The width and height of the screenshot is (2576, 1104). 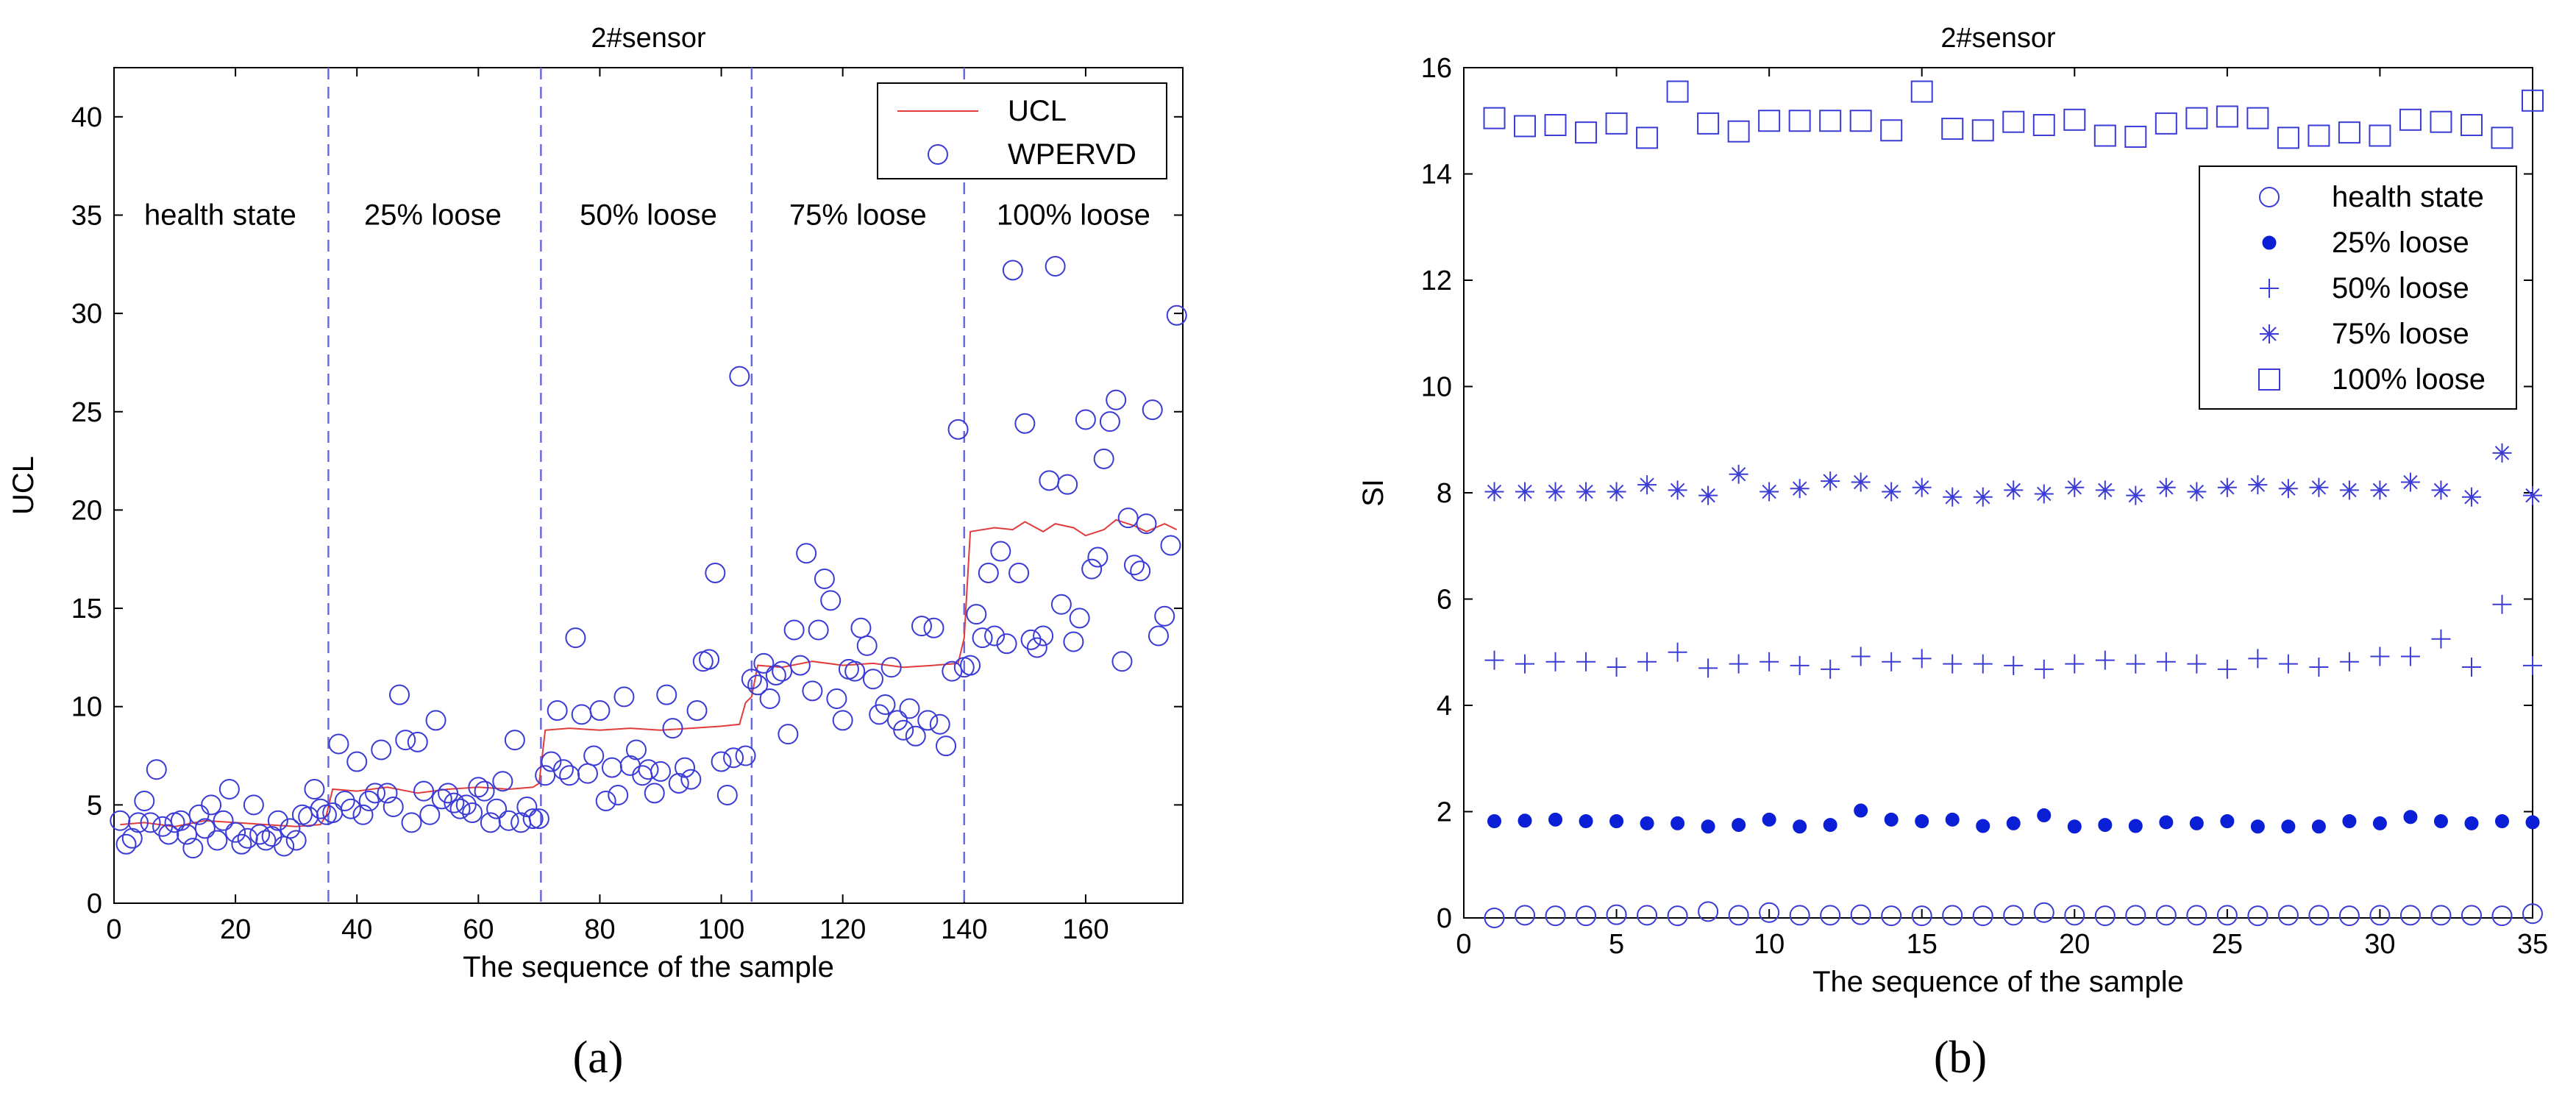 I want to click on chart-a-y-tick-label: 40, so click(x=86, y=117).